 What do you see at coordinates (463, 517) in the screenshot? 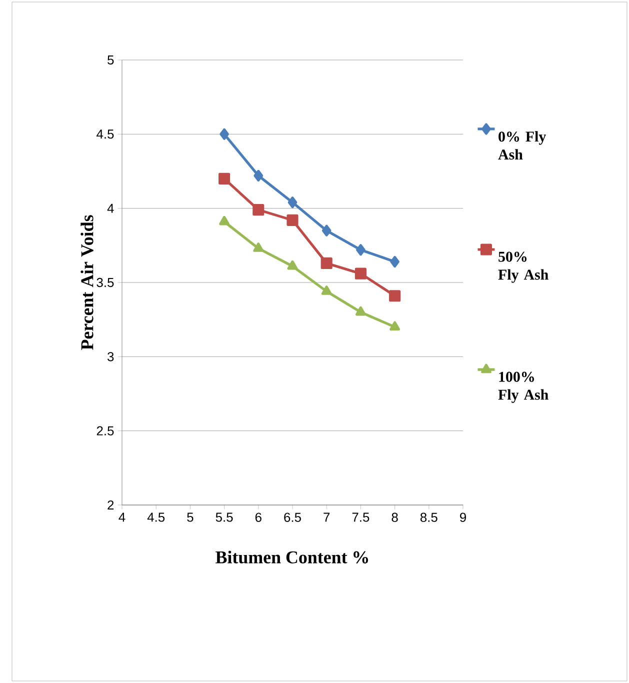
I see `x-tick-label: 9` at bounding box center [463, 517].